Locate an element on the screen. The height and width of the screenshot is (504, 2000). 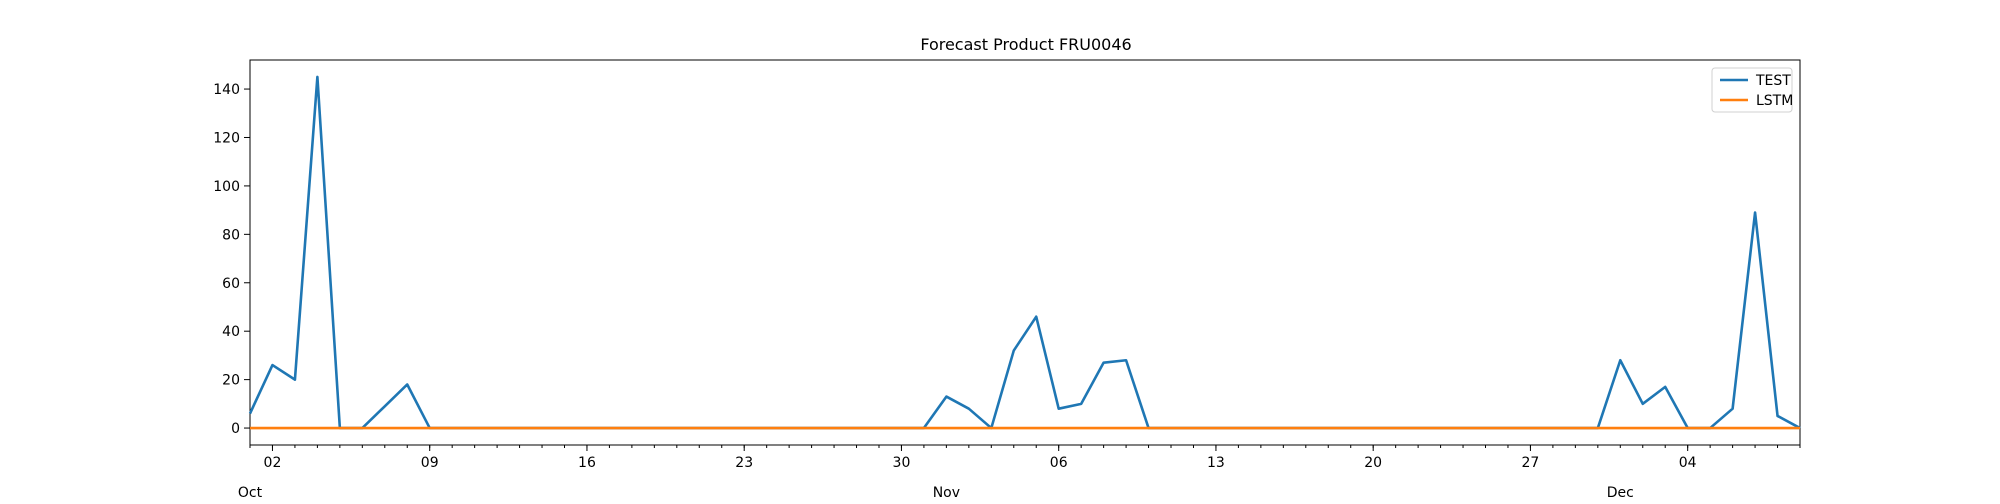
y-tick-label: 120 is located at coordinates (226, 138).